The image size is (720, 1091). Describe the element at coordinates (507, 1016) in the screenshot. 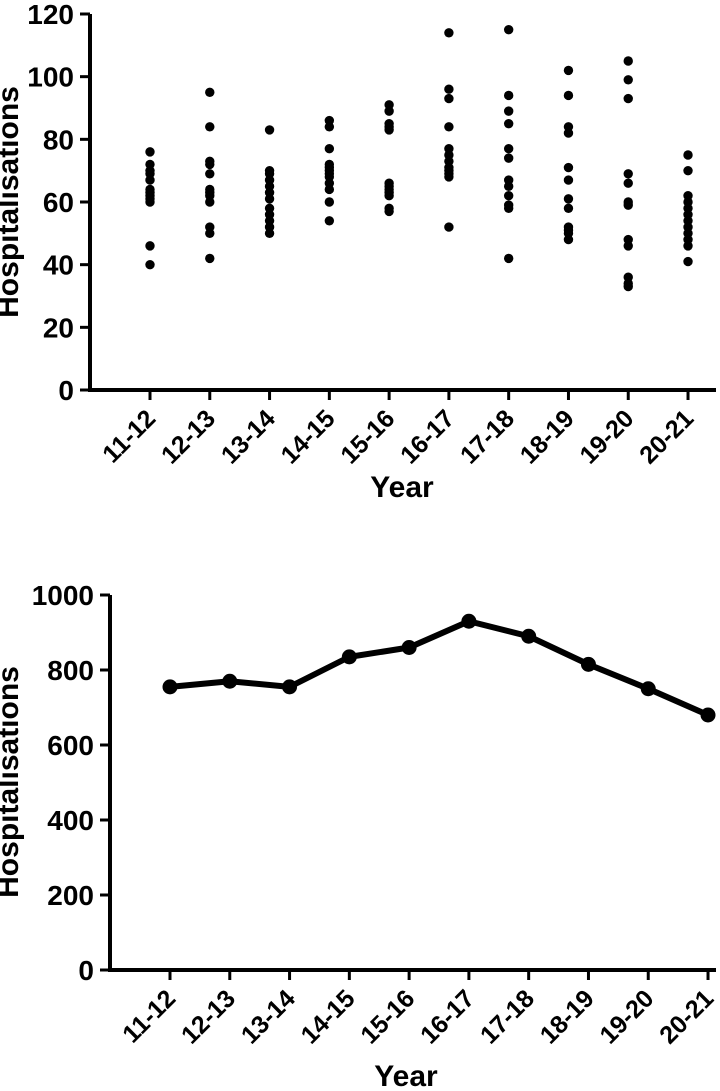

I see `x-tick-label: 17-18` at that location.